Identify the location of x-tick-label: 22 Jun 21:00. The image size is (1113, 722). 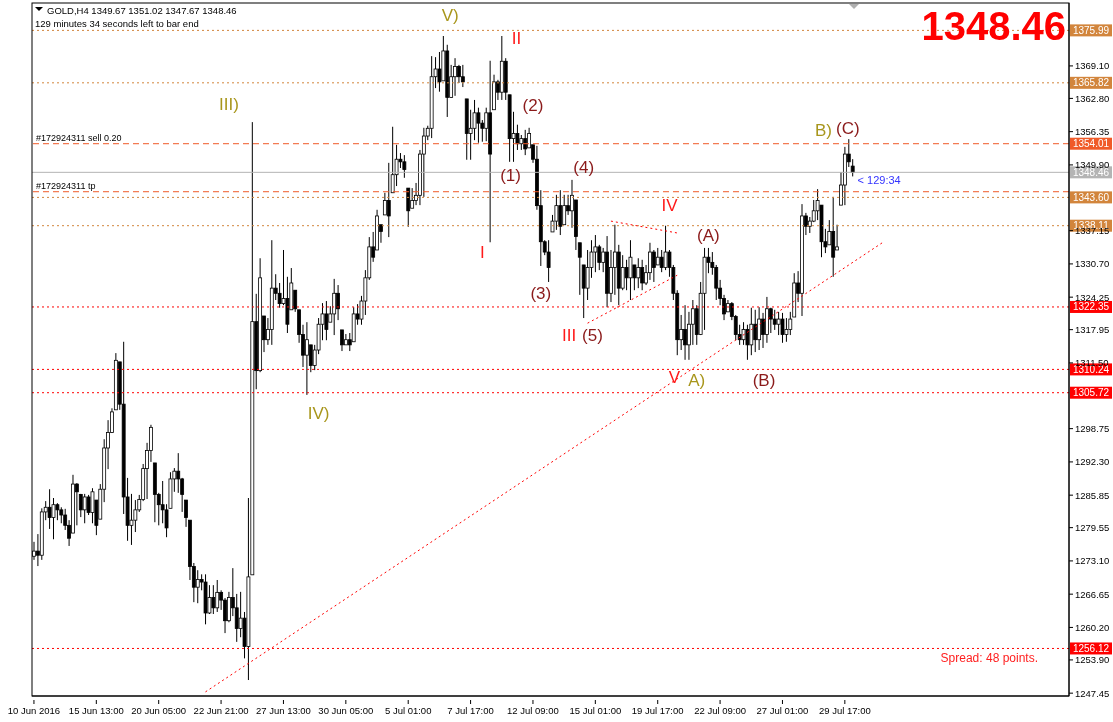
(221, 710).